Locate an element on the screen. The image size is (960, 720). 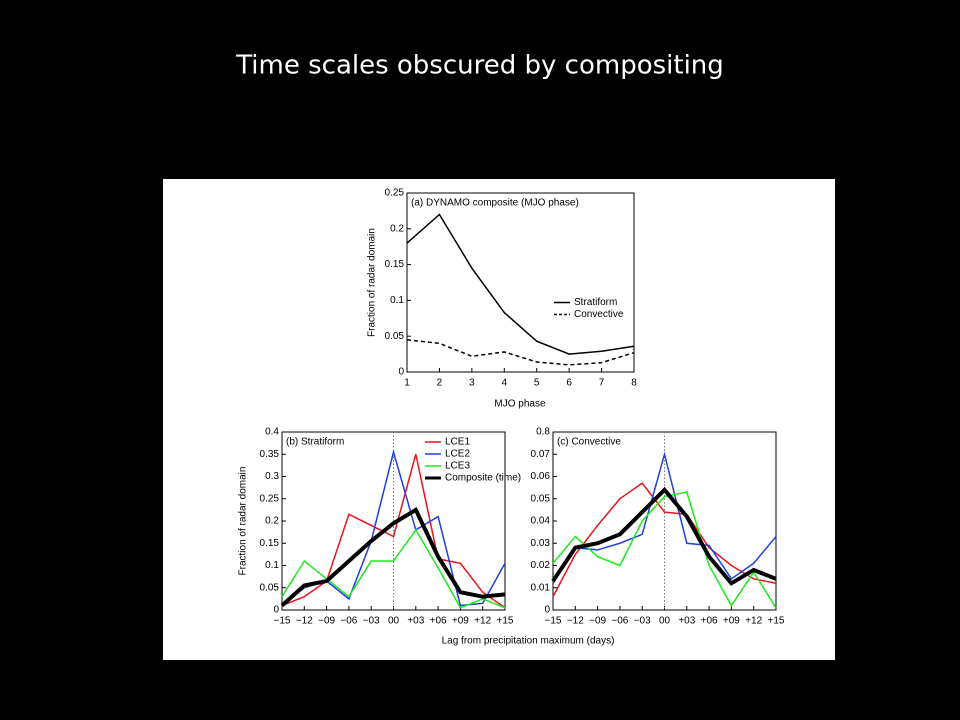
x-tick-label: 4 is located at coordinates (505, 383).